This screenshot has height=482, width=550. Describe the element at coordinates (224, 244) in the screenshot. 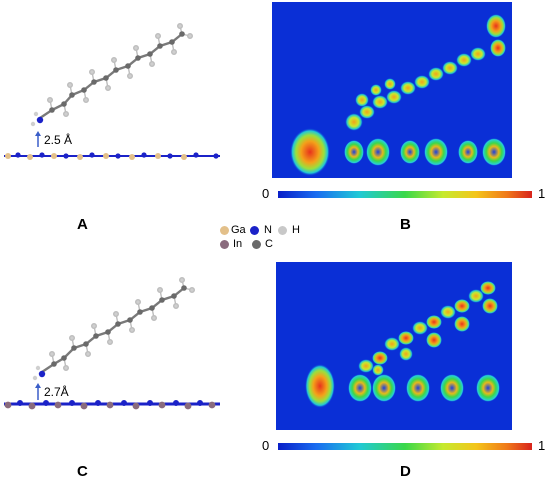

I see `in-atom-swatch` at that location.